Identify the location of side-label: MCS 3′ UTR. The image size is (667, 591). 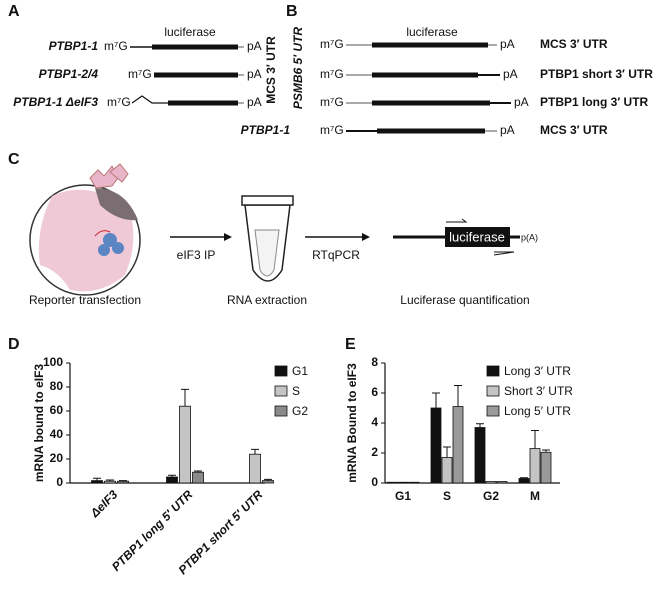
(271, 70).